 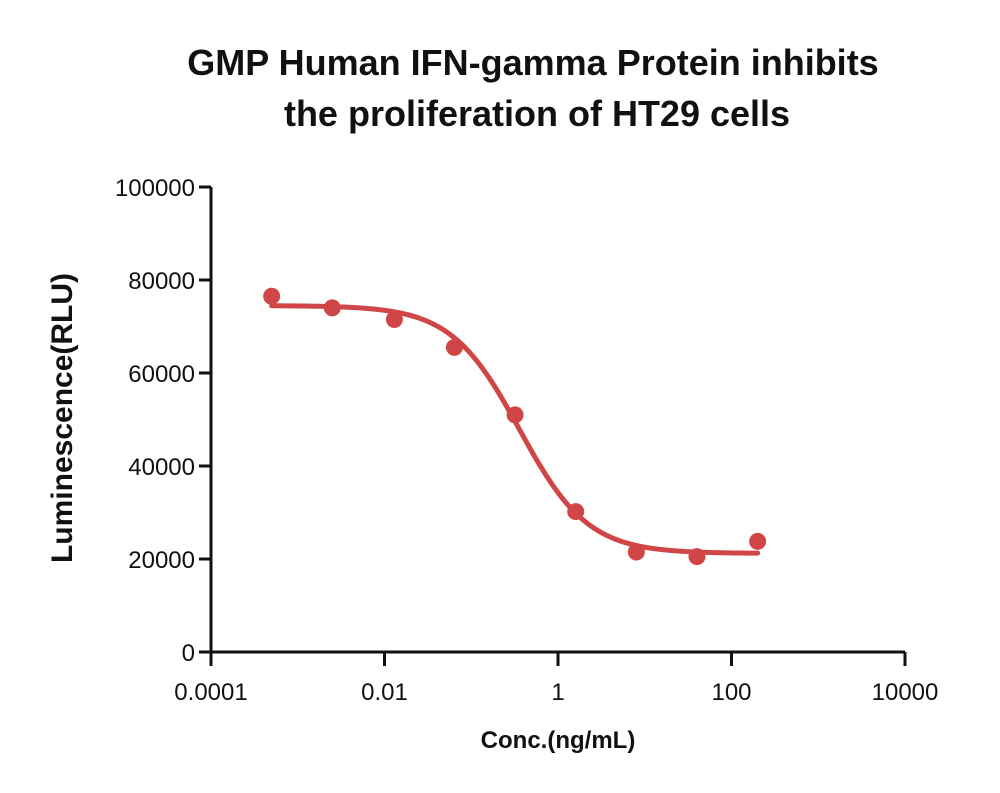 What do you see at coordinates (161, 467) in the screenshot?
I see `y-tick-label: 40000` at bounding box center [161, 467].